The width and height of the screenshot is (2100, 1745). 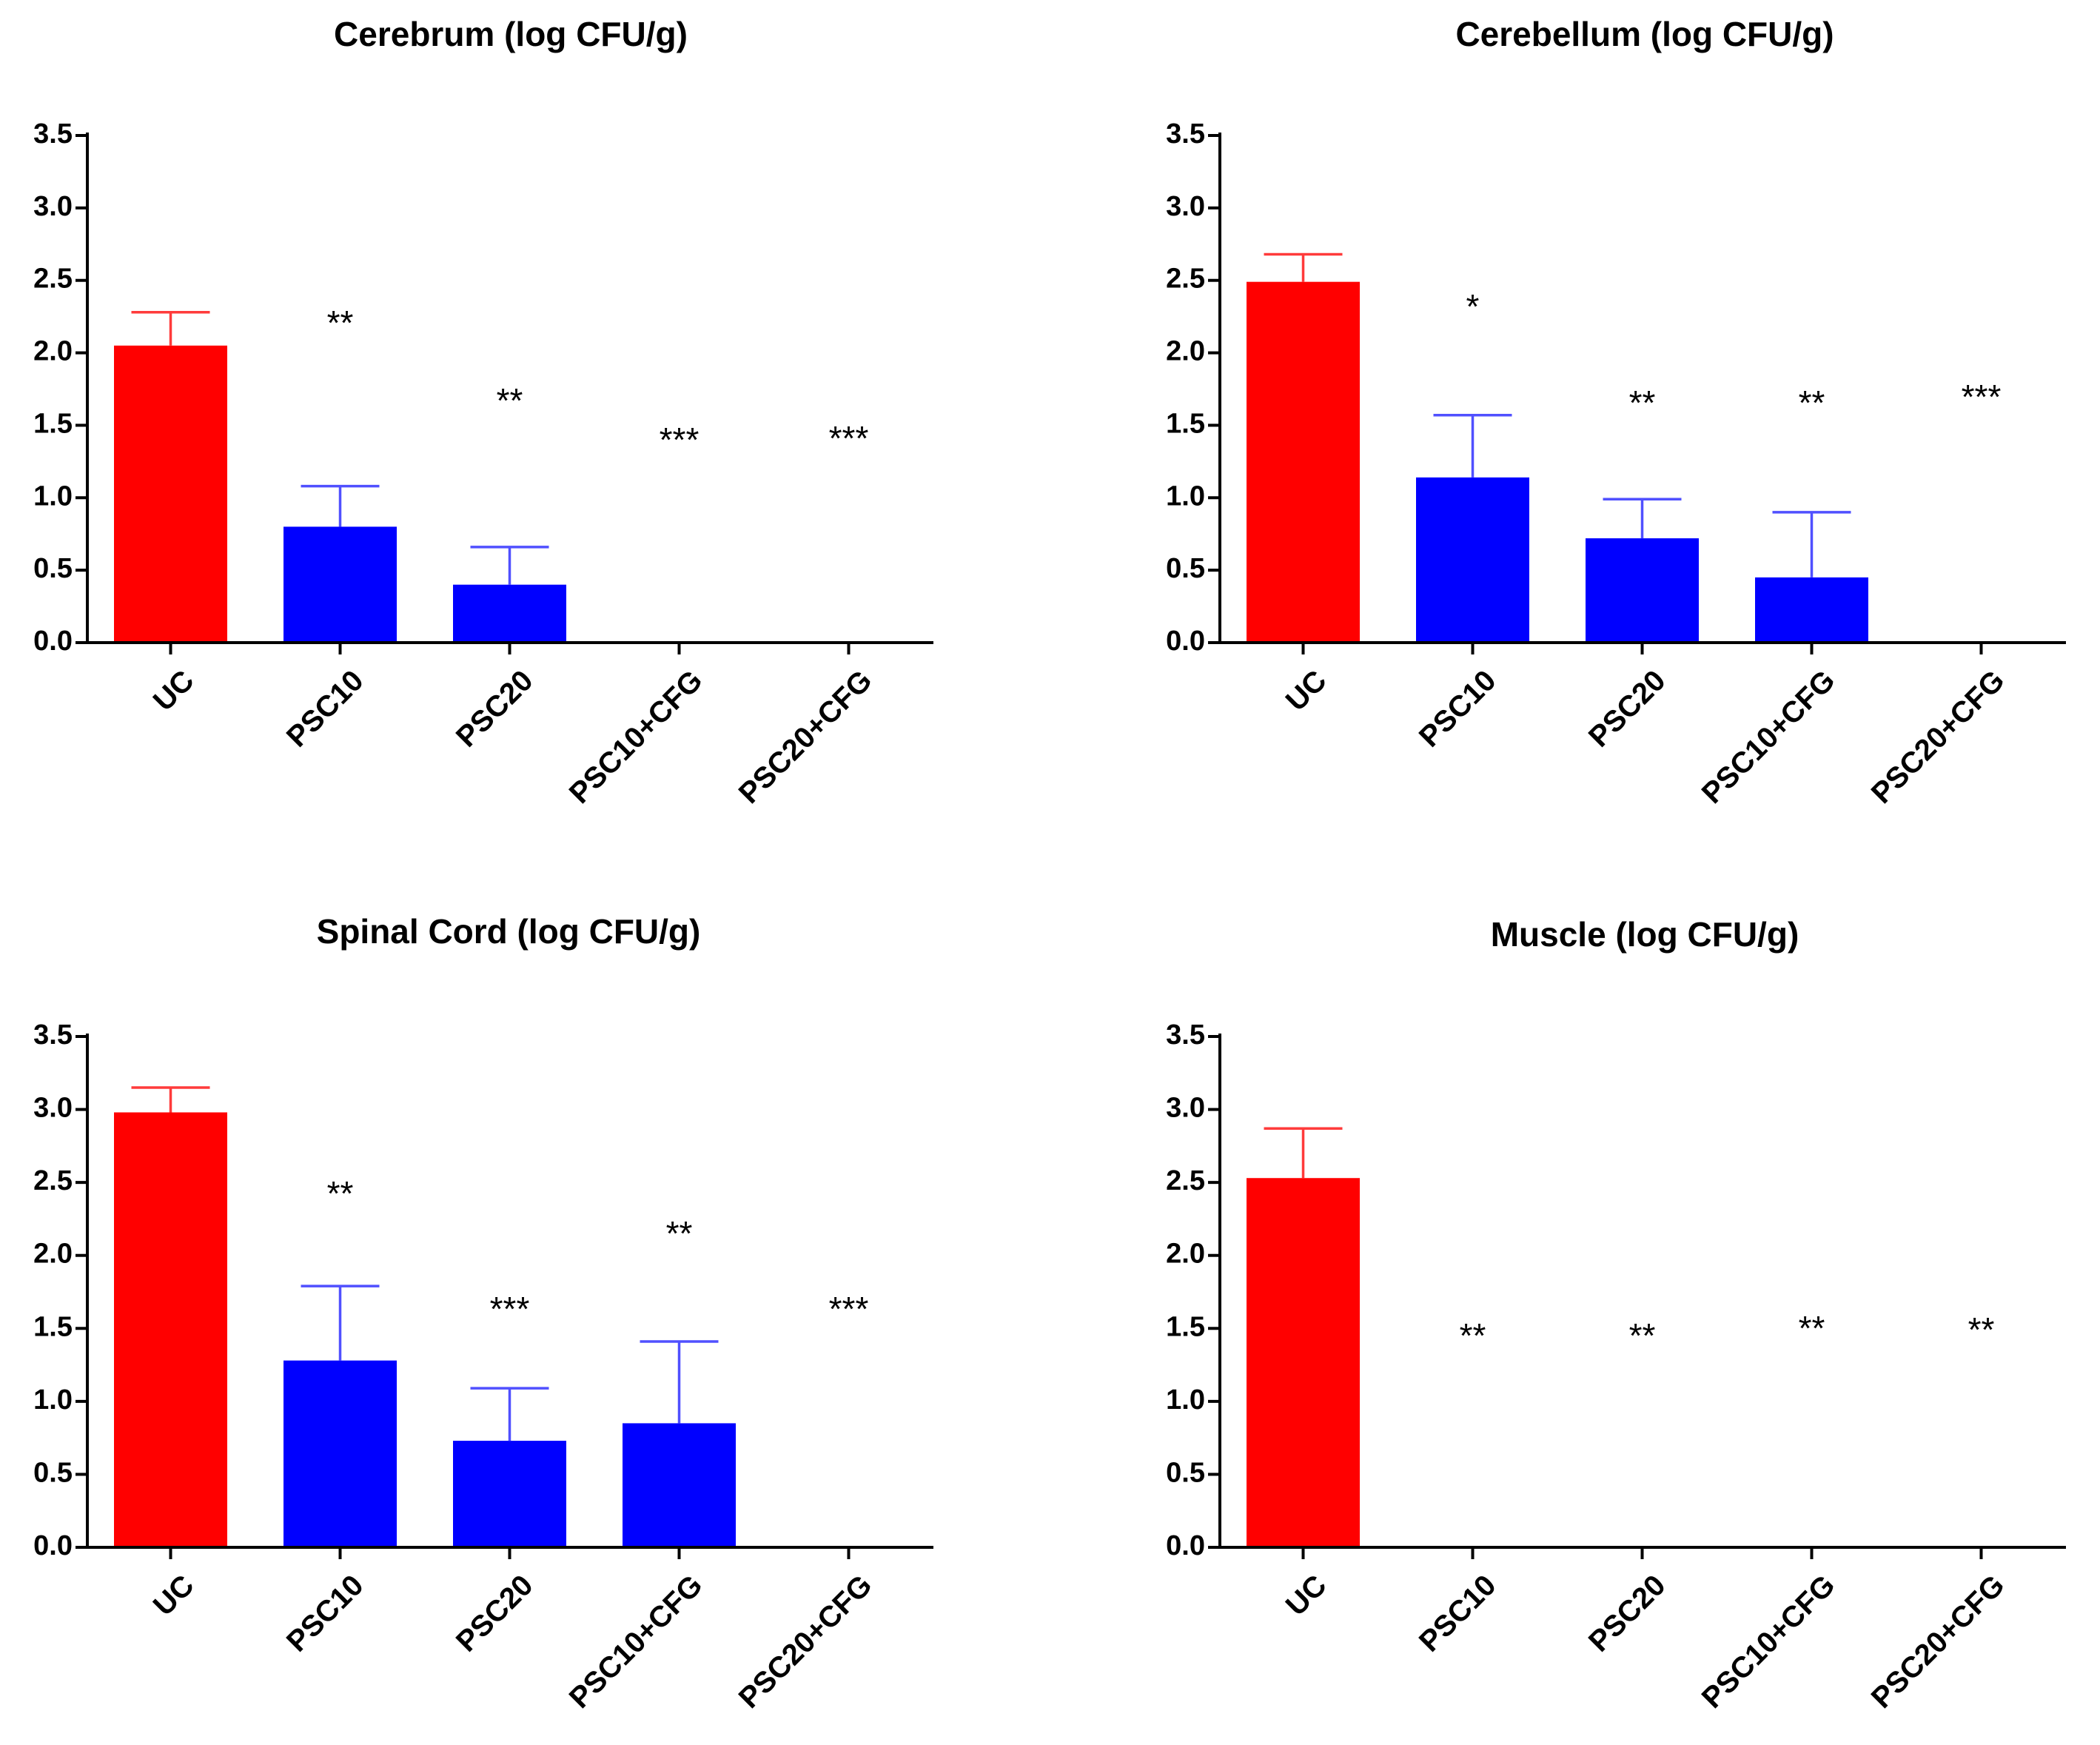 What do you see at coordinates (1645, 934) in the screenshot?
I see `chart-title: Muscle (log CFU/g)` at bounding box center [1645, 934].